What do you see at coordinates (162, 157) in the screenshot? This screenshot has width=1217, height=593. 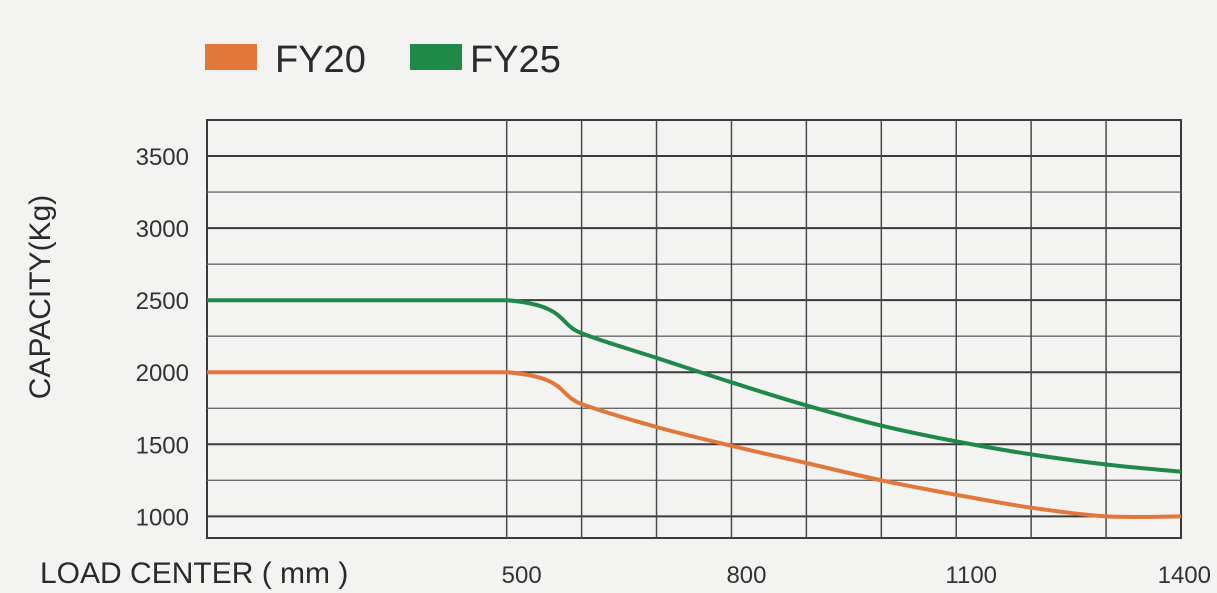 I see `y-tick-label: 3500` at bounding box center [162, 157].